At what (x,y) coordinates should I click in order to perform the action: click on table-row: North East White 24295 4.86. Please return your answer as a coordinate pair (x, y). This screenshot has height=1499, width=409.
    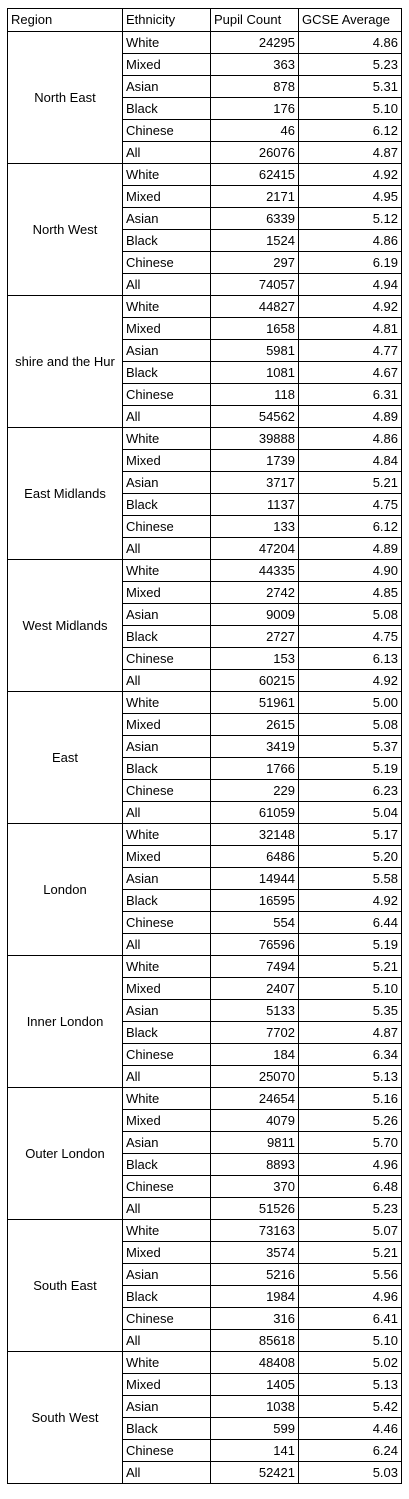
    Looking at the image, I should click on (204, 97).